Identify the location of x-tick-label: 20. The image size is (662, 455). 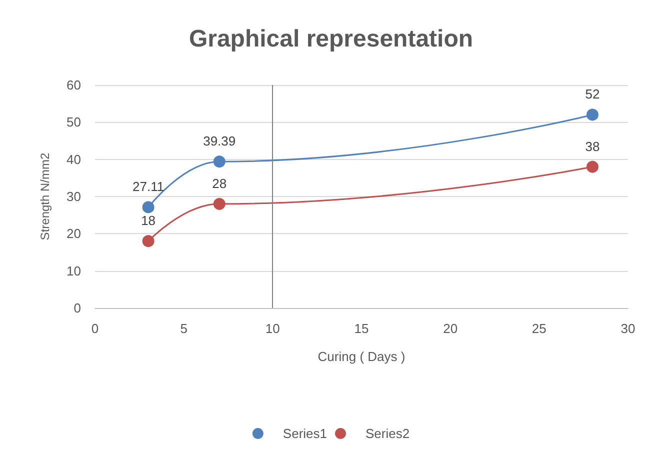
(450, 328).